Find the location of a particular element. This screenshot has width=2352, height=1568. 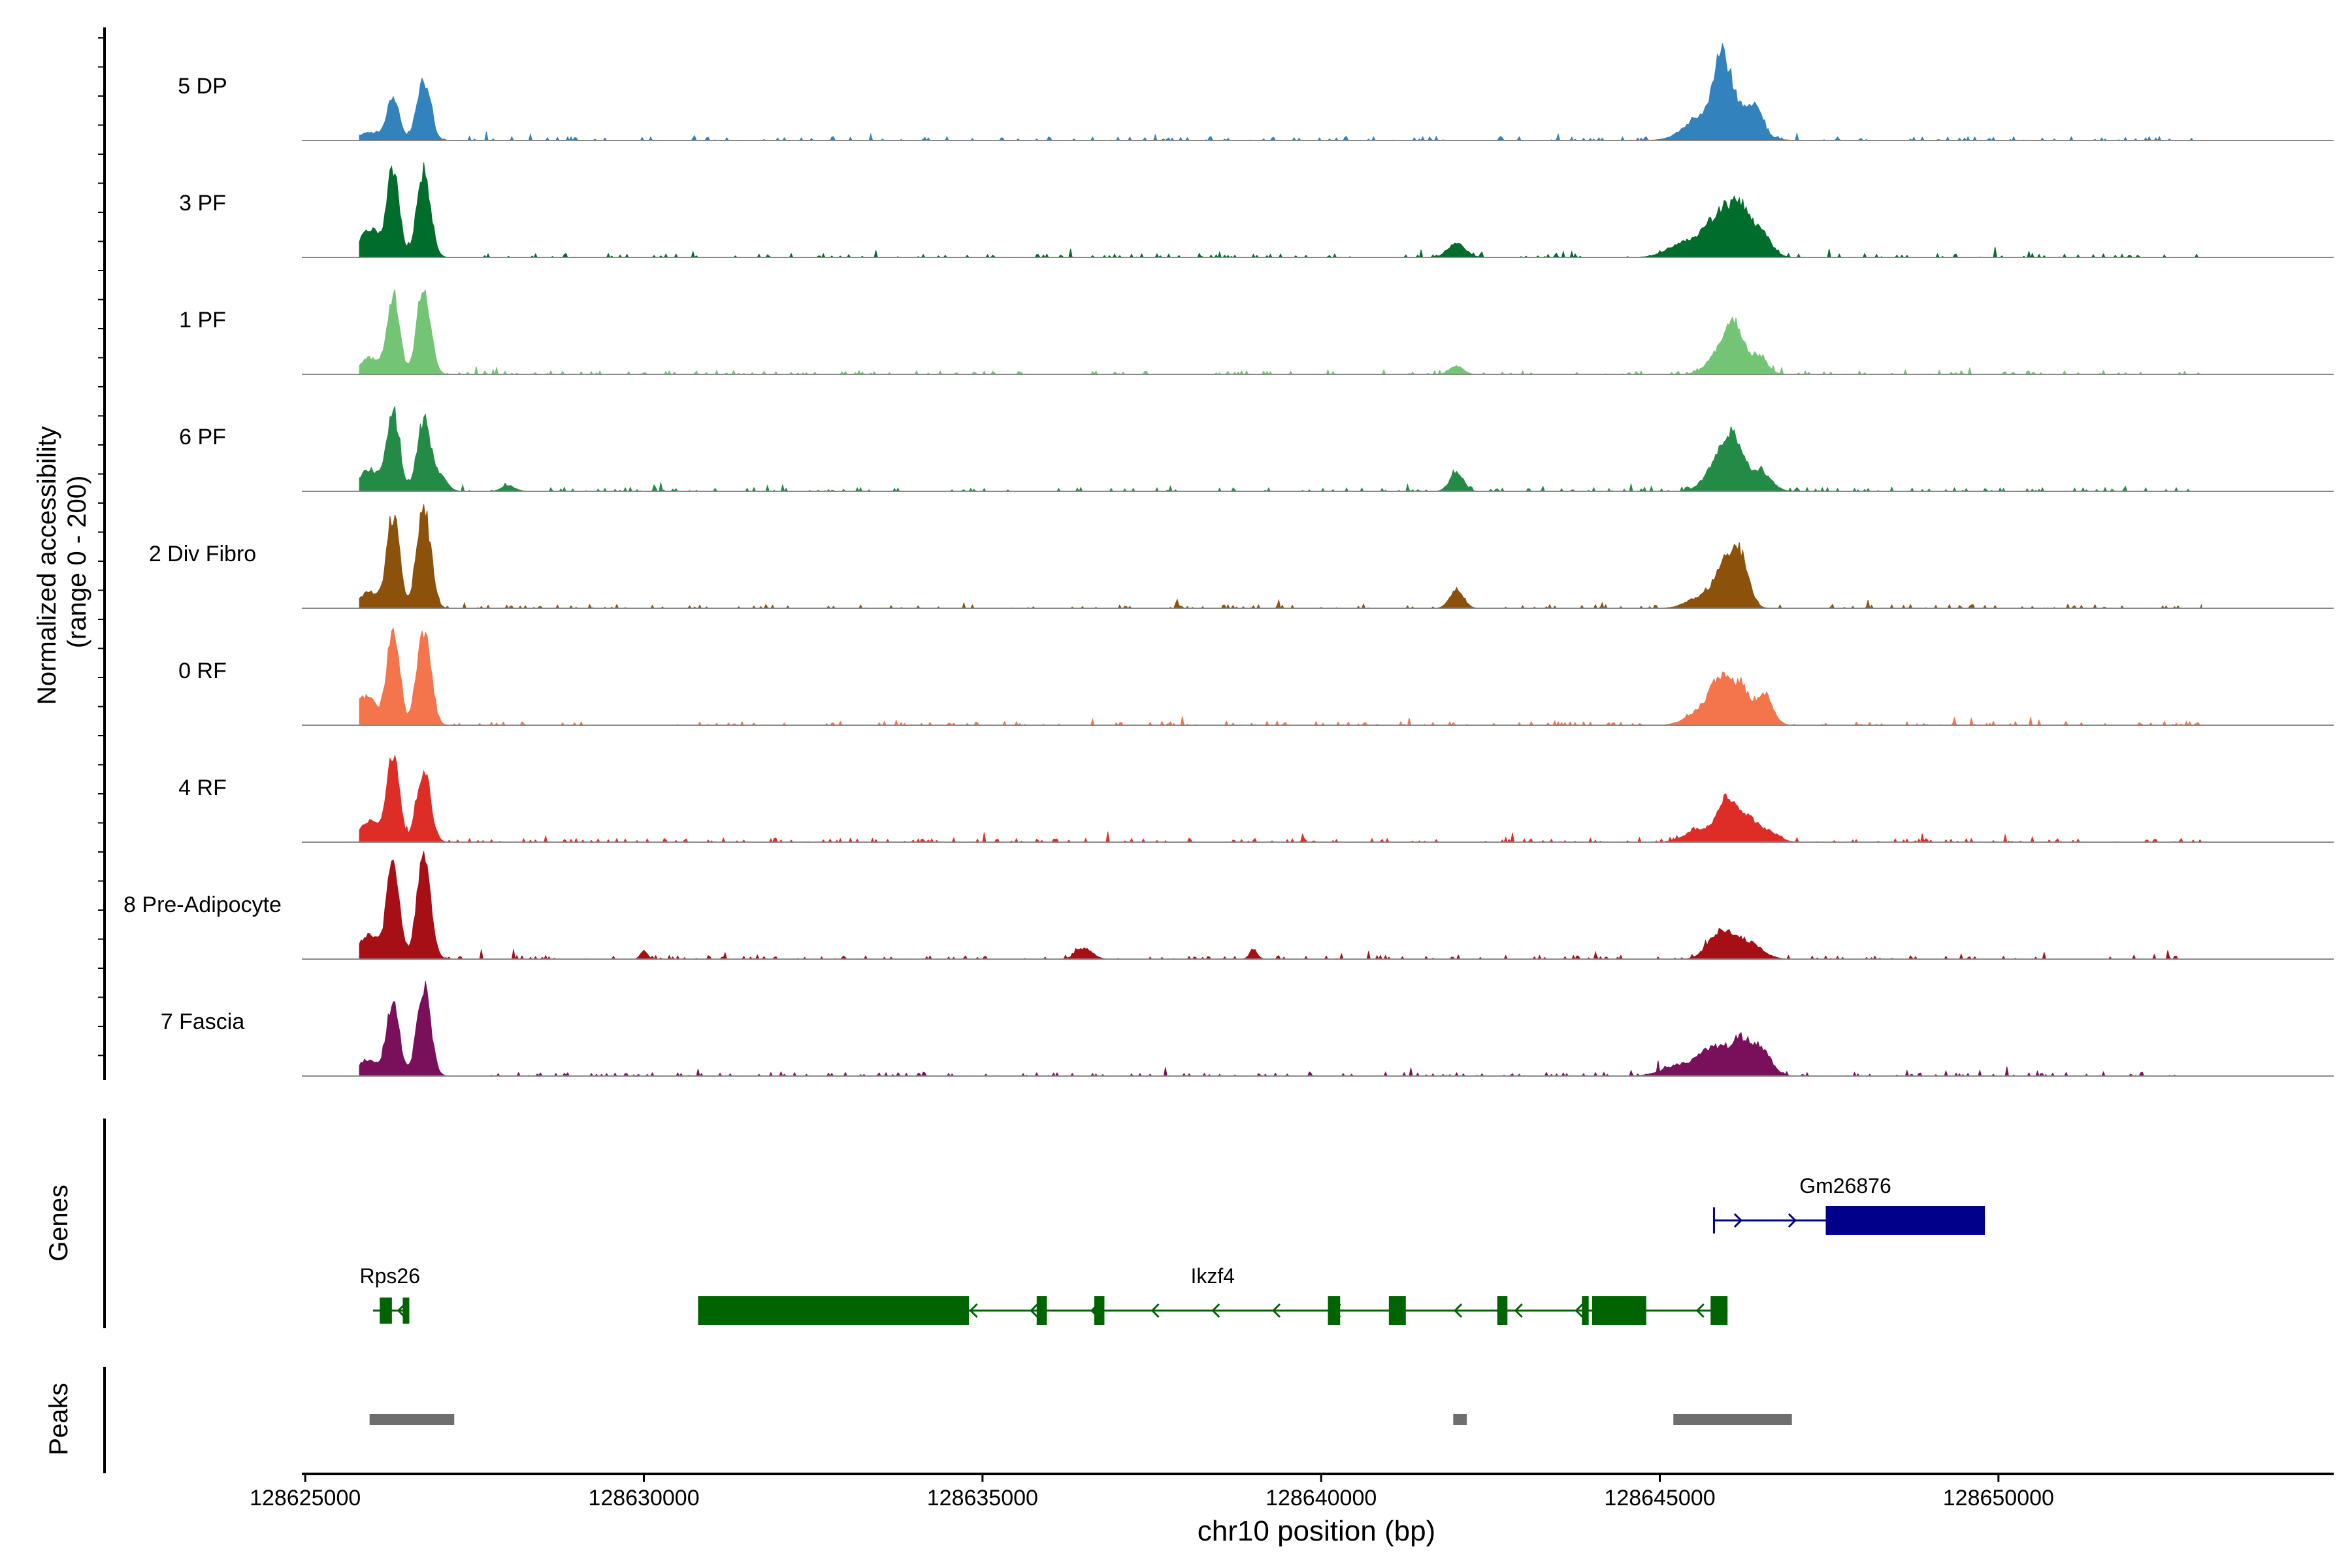

track-8: 7 Fascia is located at coordinates (1247, 1029).